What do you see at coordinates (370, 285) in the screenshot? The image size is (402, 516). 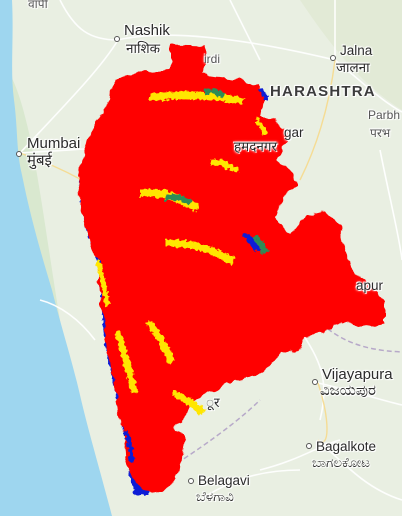 I see `label-solapur-fragment: apur` at bounding box center [370, 285].